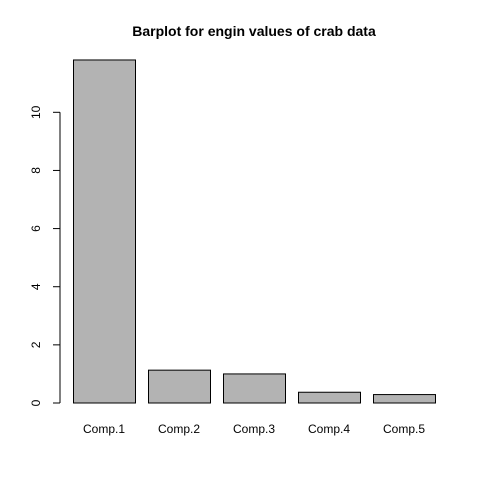  What do you see at coordinates (404, 429) in the screenshot?
I see `x-tick-label: Comp.5` at bounding box center [404, 429].